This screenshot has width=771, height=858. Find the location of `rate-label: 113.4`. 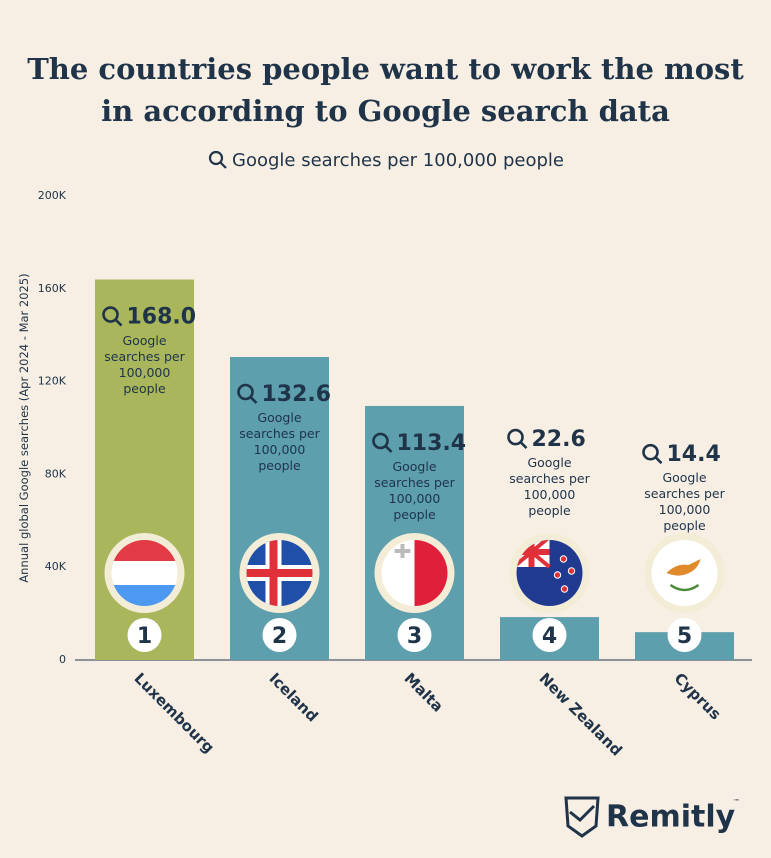

rate-label: 113.4 is located at coordinates (432, 443).